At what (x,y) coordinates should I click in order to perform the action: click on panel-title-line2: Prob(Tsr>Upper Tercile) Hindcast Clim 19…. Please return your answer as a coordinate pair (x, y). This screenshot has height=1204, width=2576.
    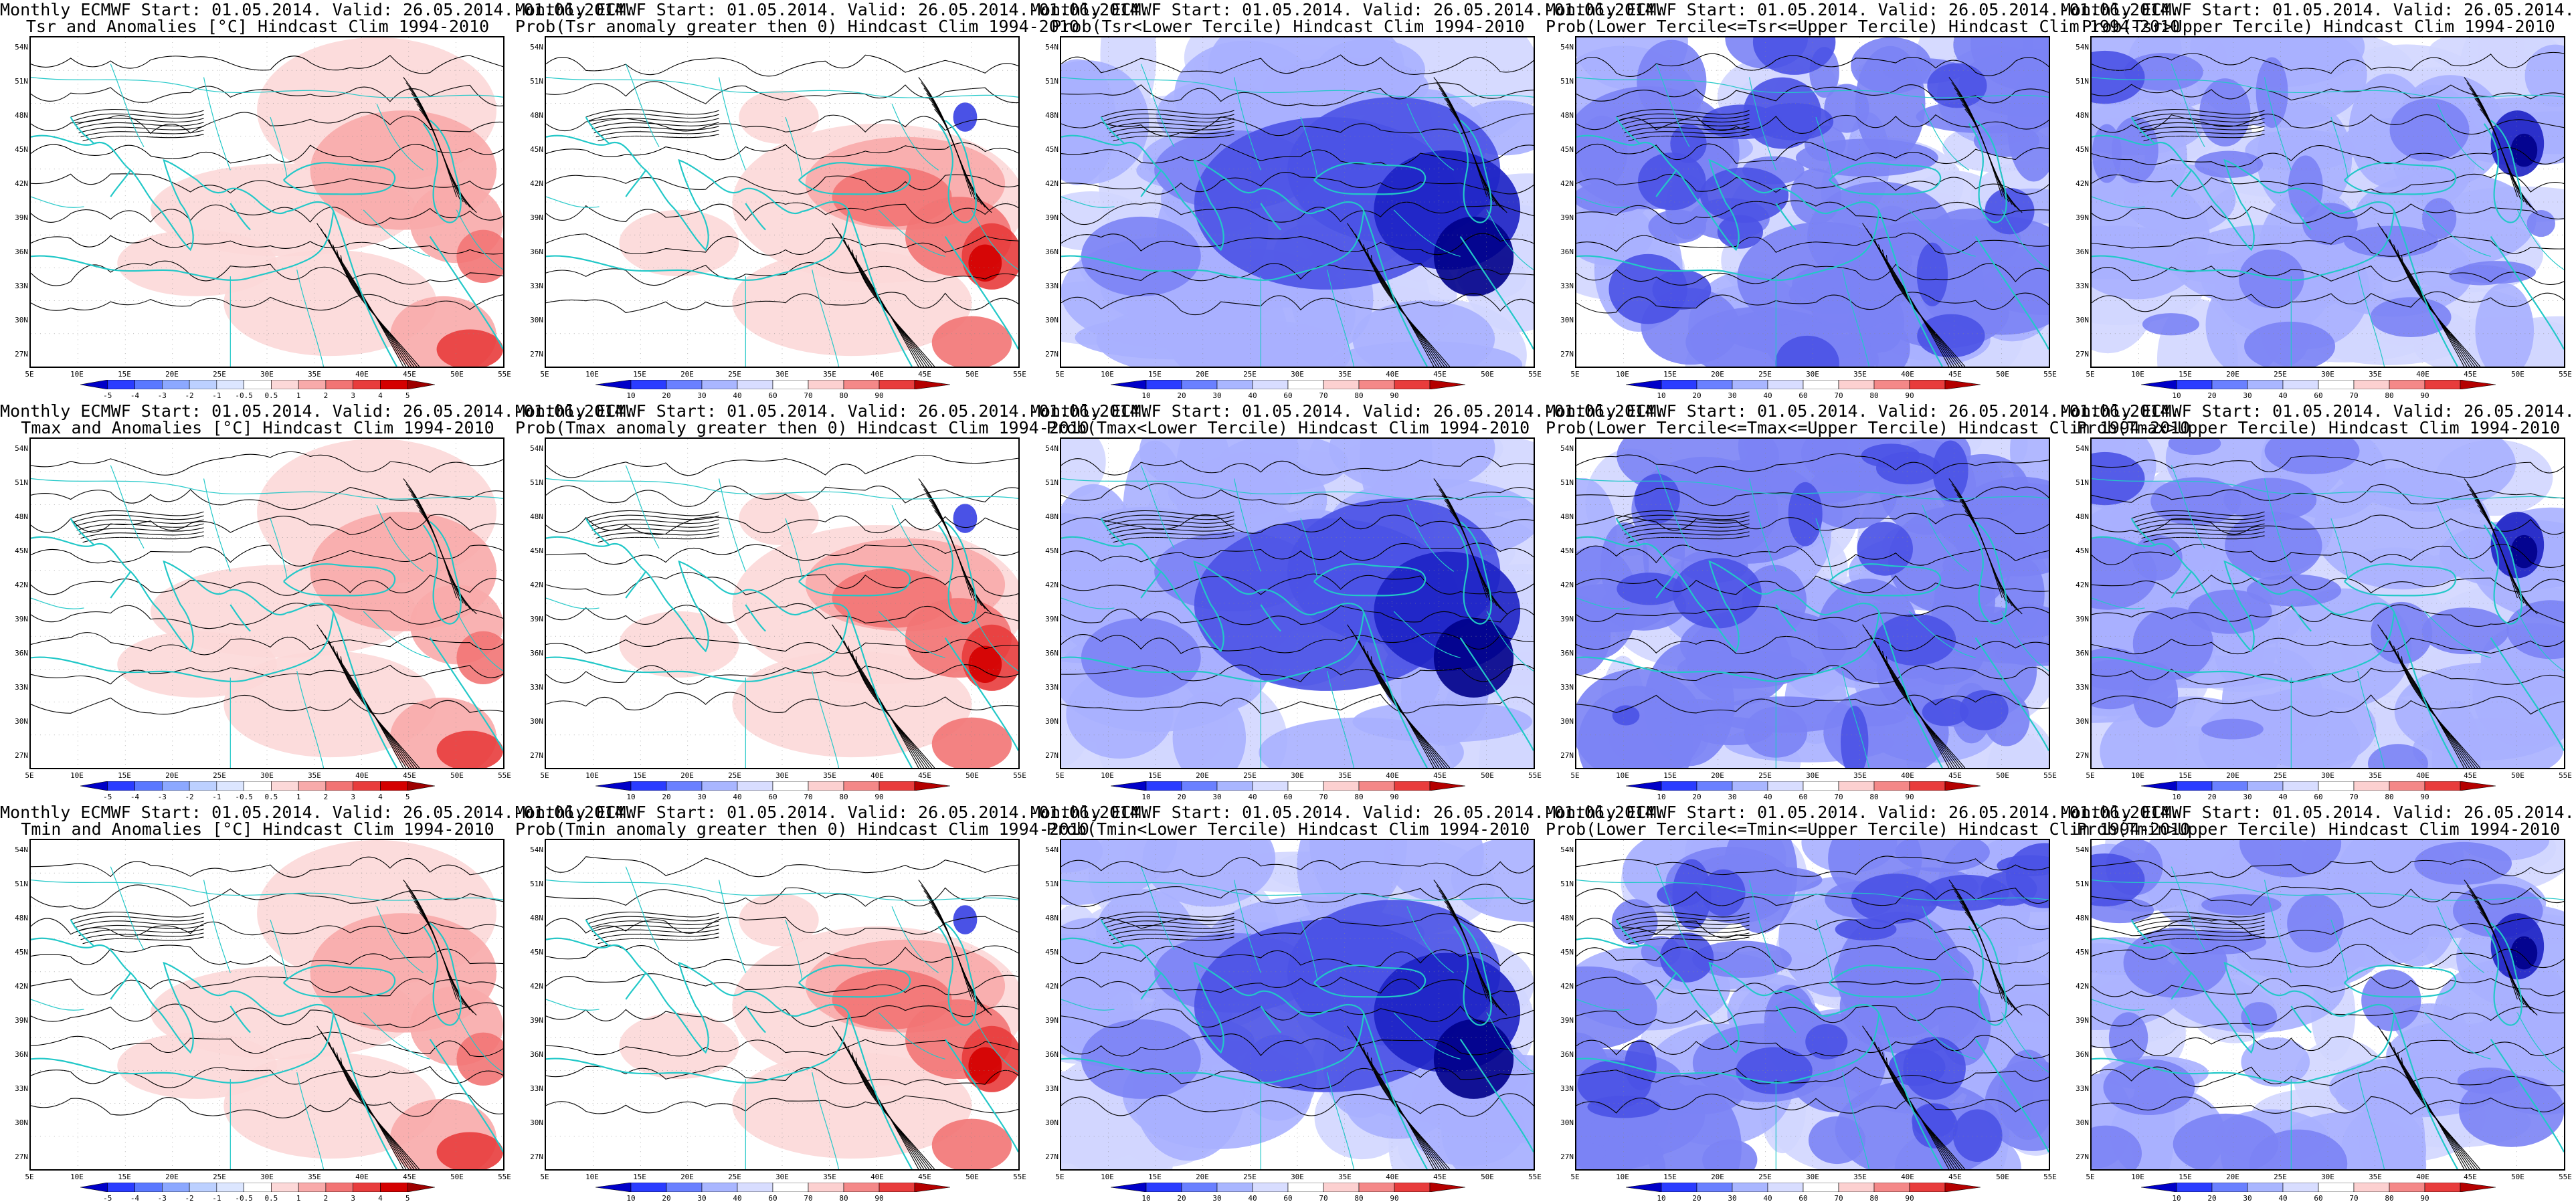
    Looking at the image, I should click on (2318, 26).